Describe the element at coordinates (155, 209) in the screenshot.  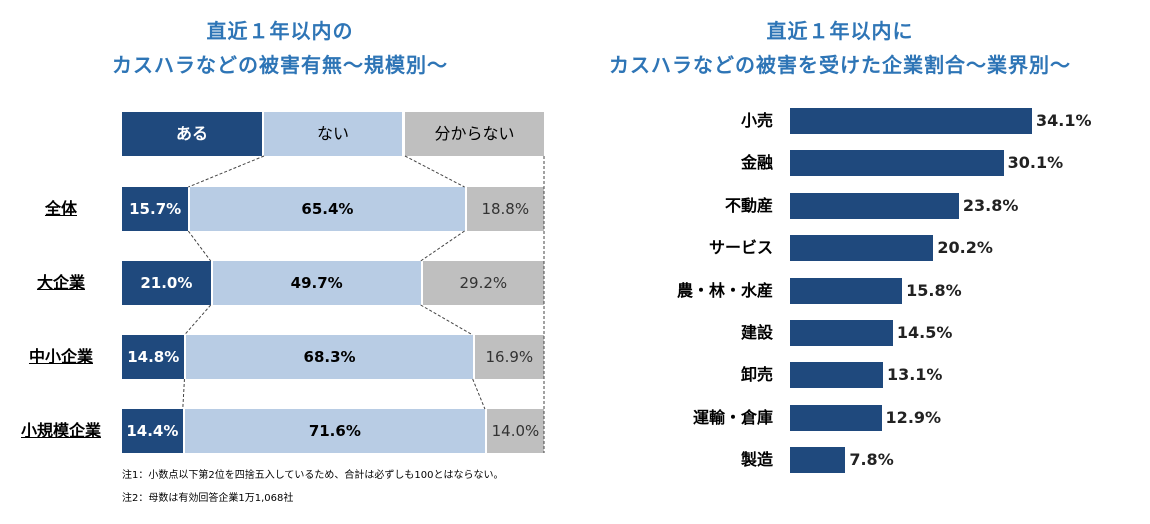
I see `stack-segment-aru: 15.7%` at that location.